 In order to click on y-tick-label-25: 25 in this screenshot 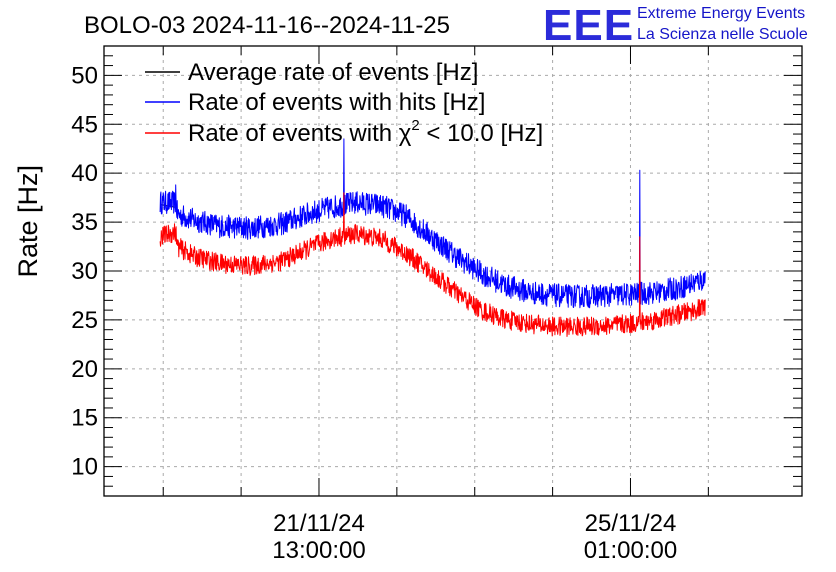, I will do `click(84, 320)`.